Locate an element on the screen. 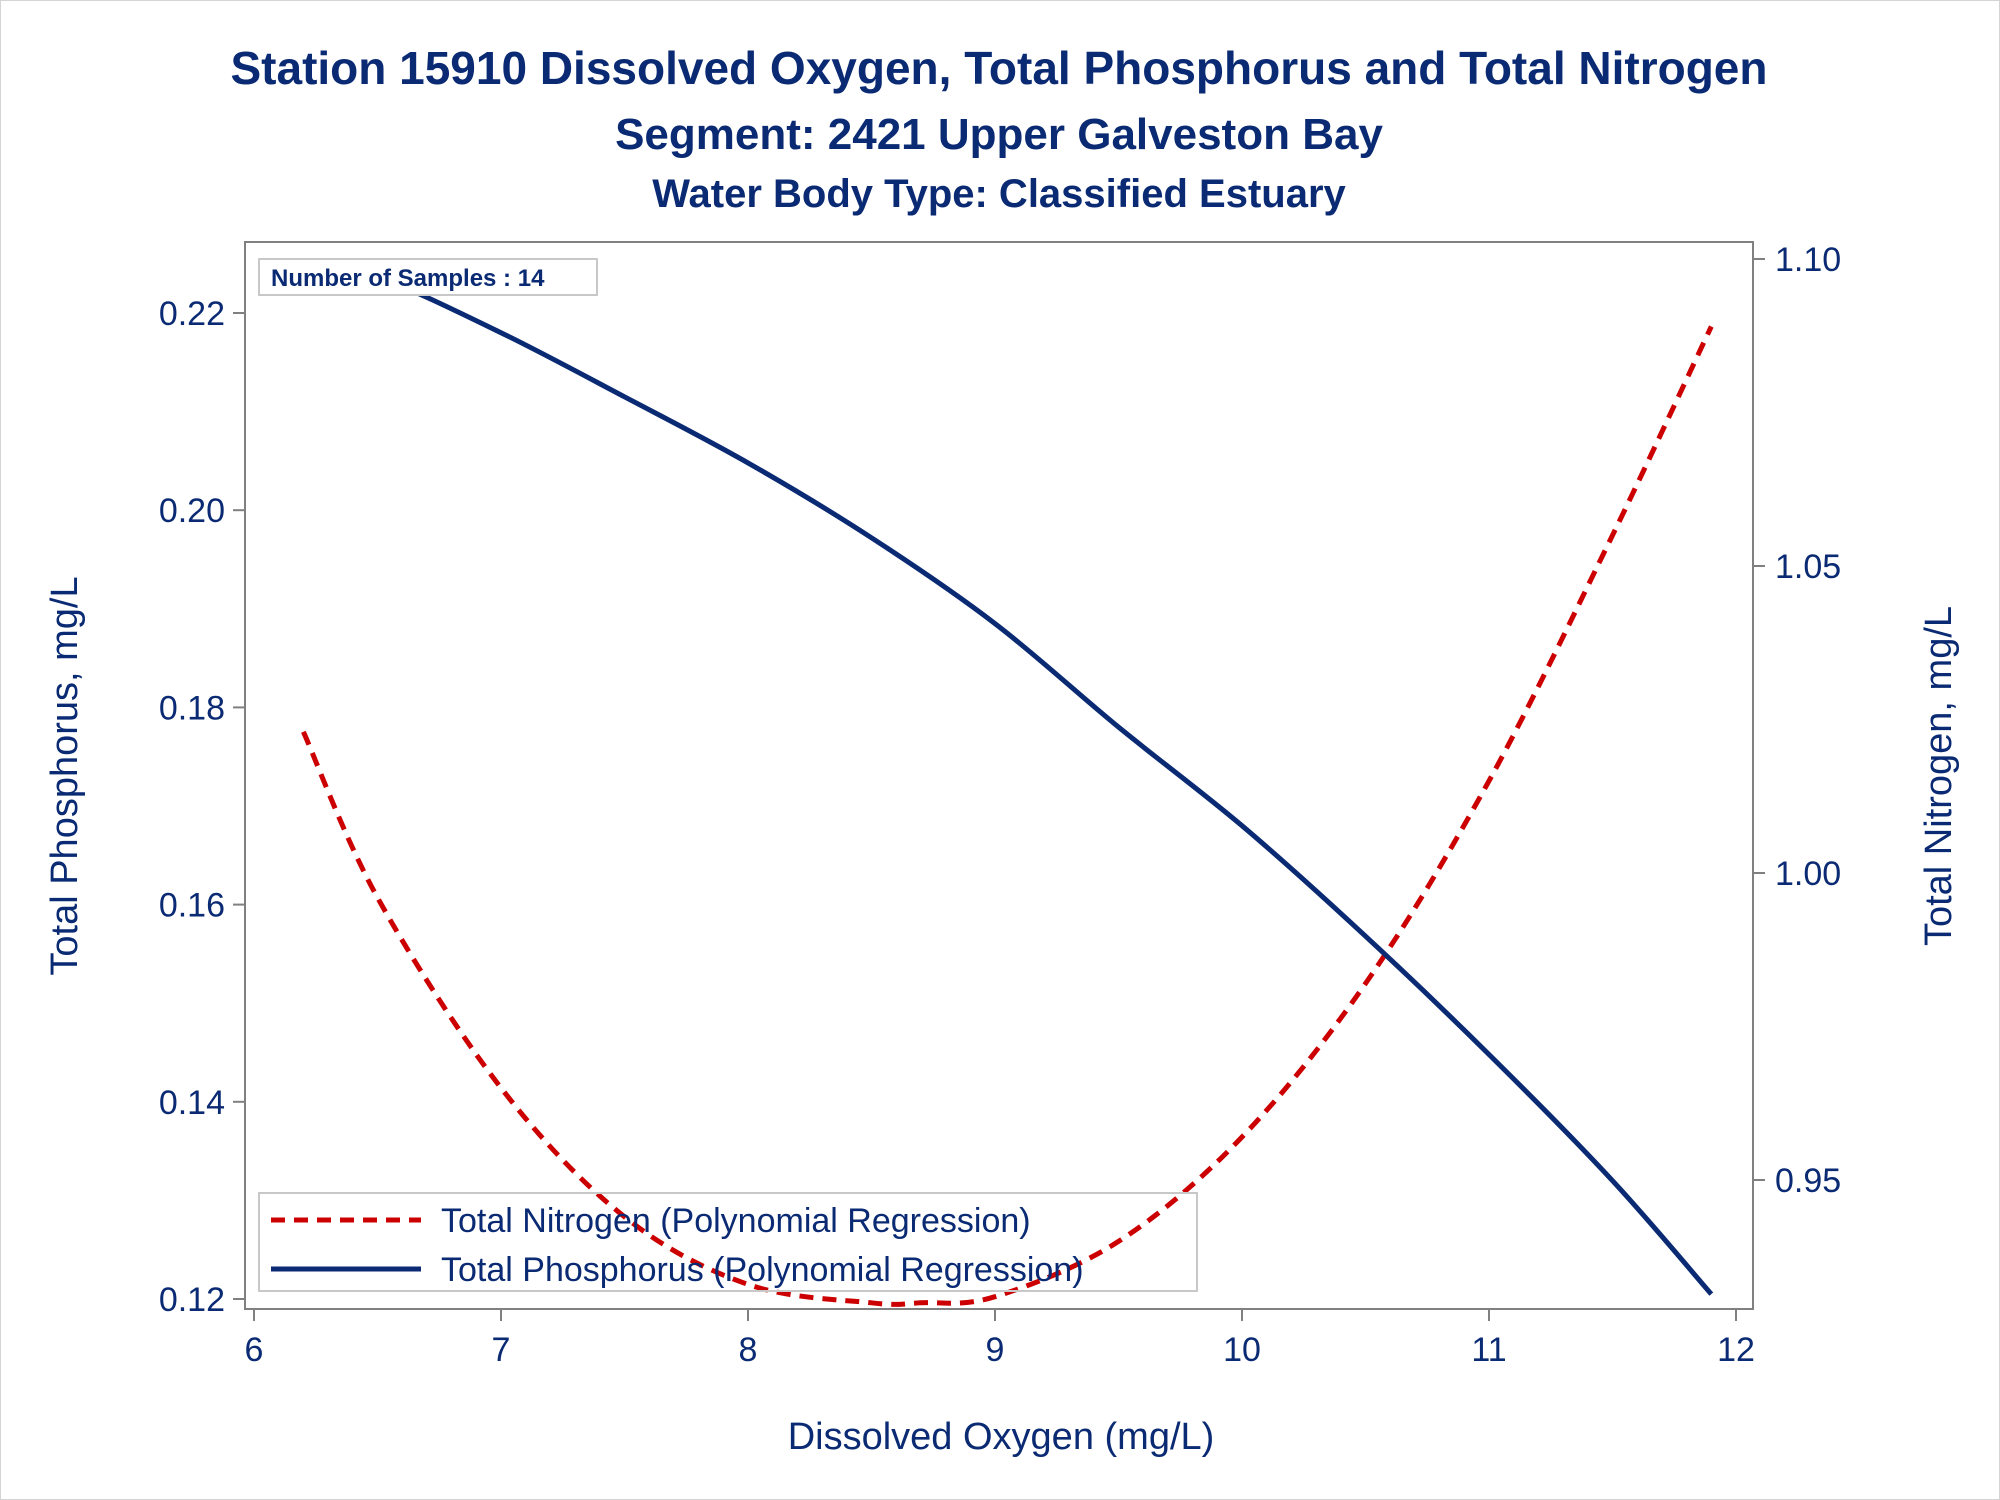 Image resolution: width=2000 pixels, height=1500 pixels. y-tick-label: 0.22 is located at coordinates (192, 314).